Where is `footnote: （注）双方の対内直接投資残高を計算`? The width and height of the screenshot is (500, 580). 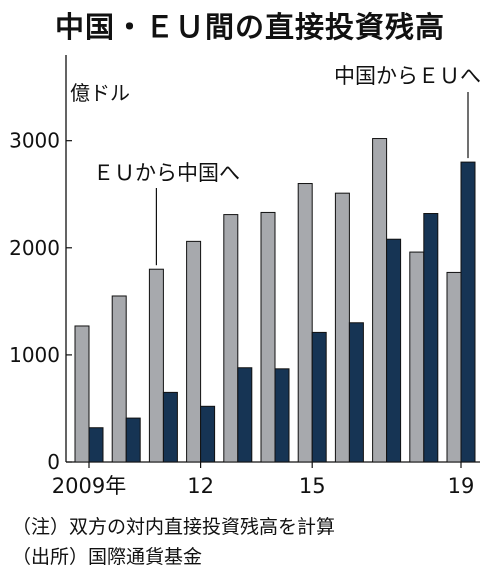
footnote: （注）双方の対内直接投資残高を計算 is located at coordinates (174, 527).